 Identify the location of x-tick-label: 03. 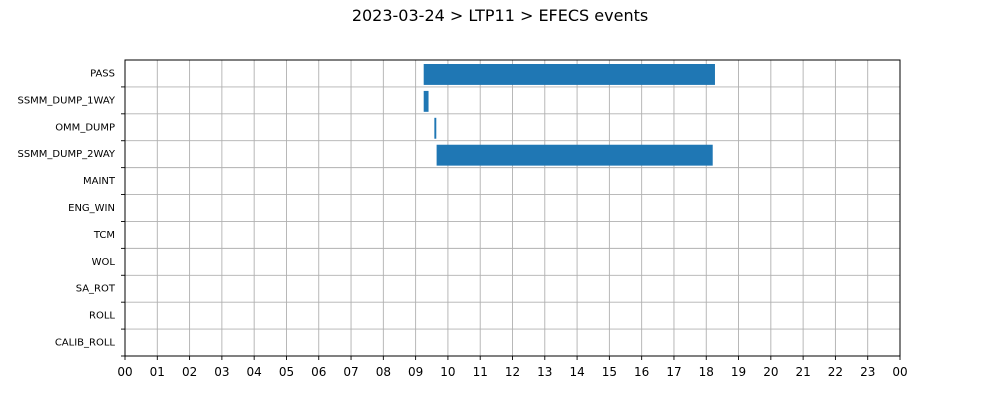
(221, 372).